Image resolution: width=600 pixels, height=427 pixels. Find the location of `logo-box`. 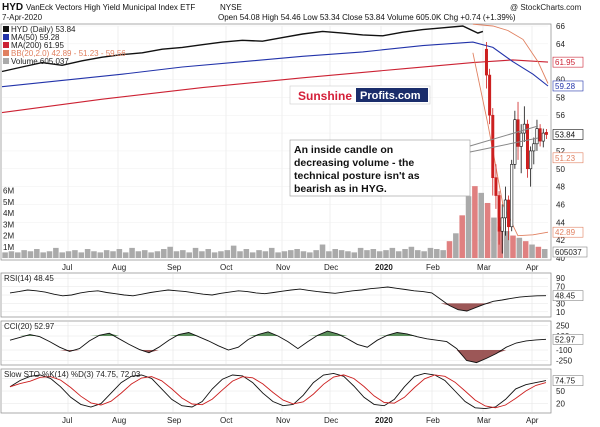

logo-box is located at coordinates (392, 95).